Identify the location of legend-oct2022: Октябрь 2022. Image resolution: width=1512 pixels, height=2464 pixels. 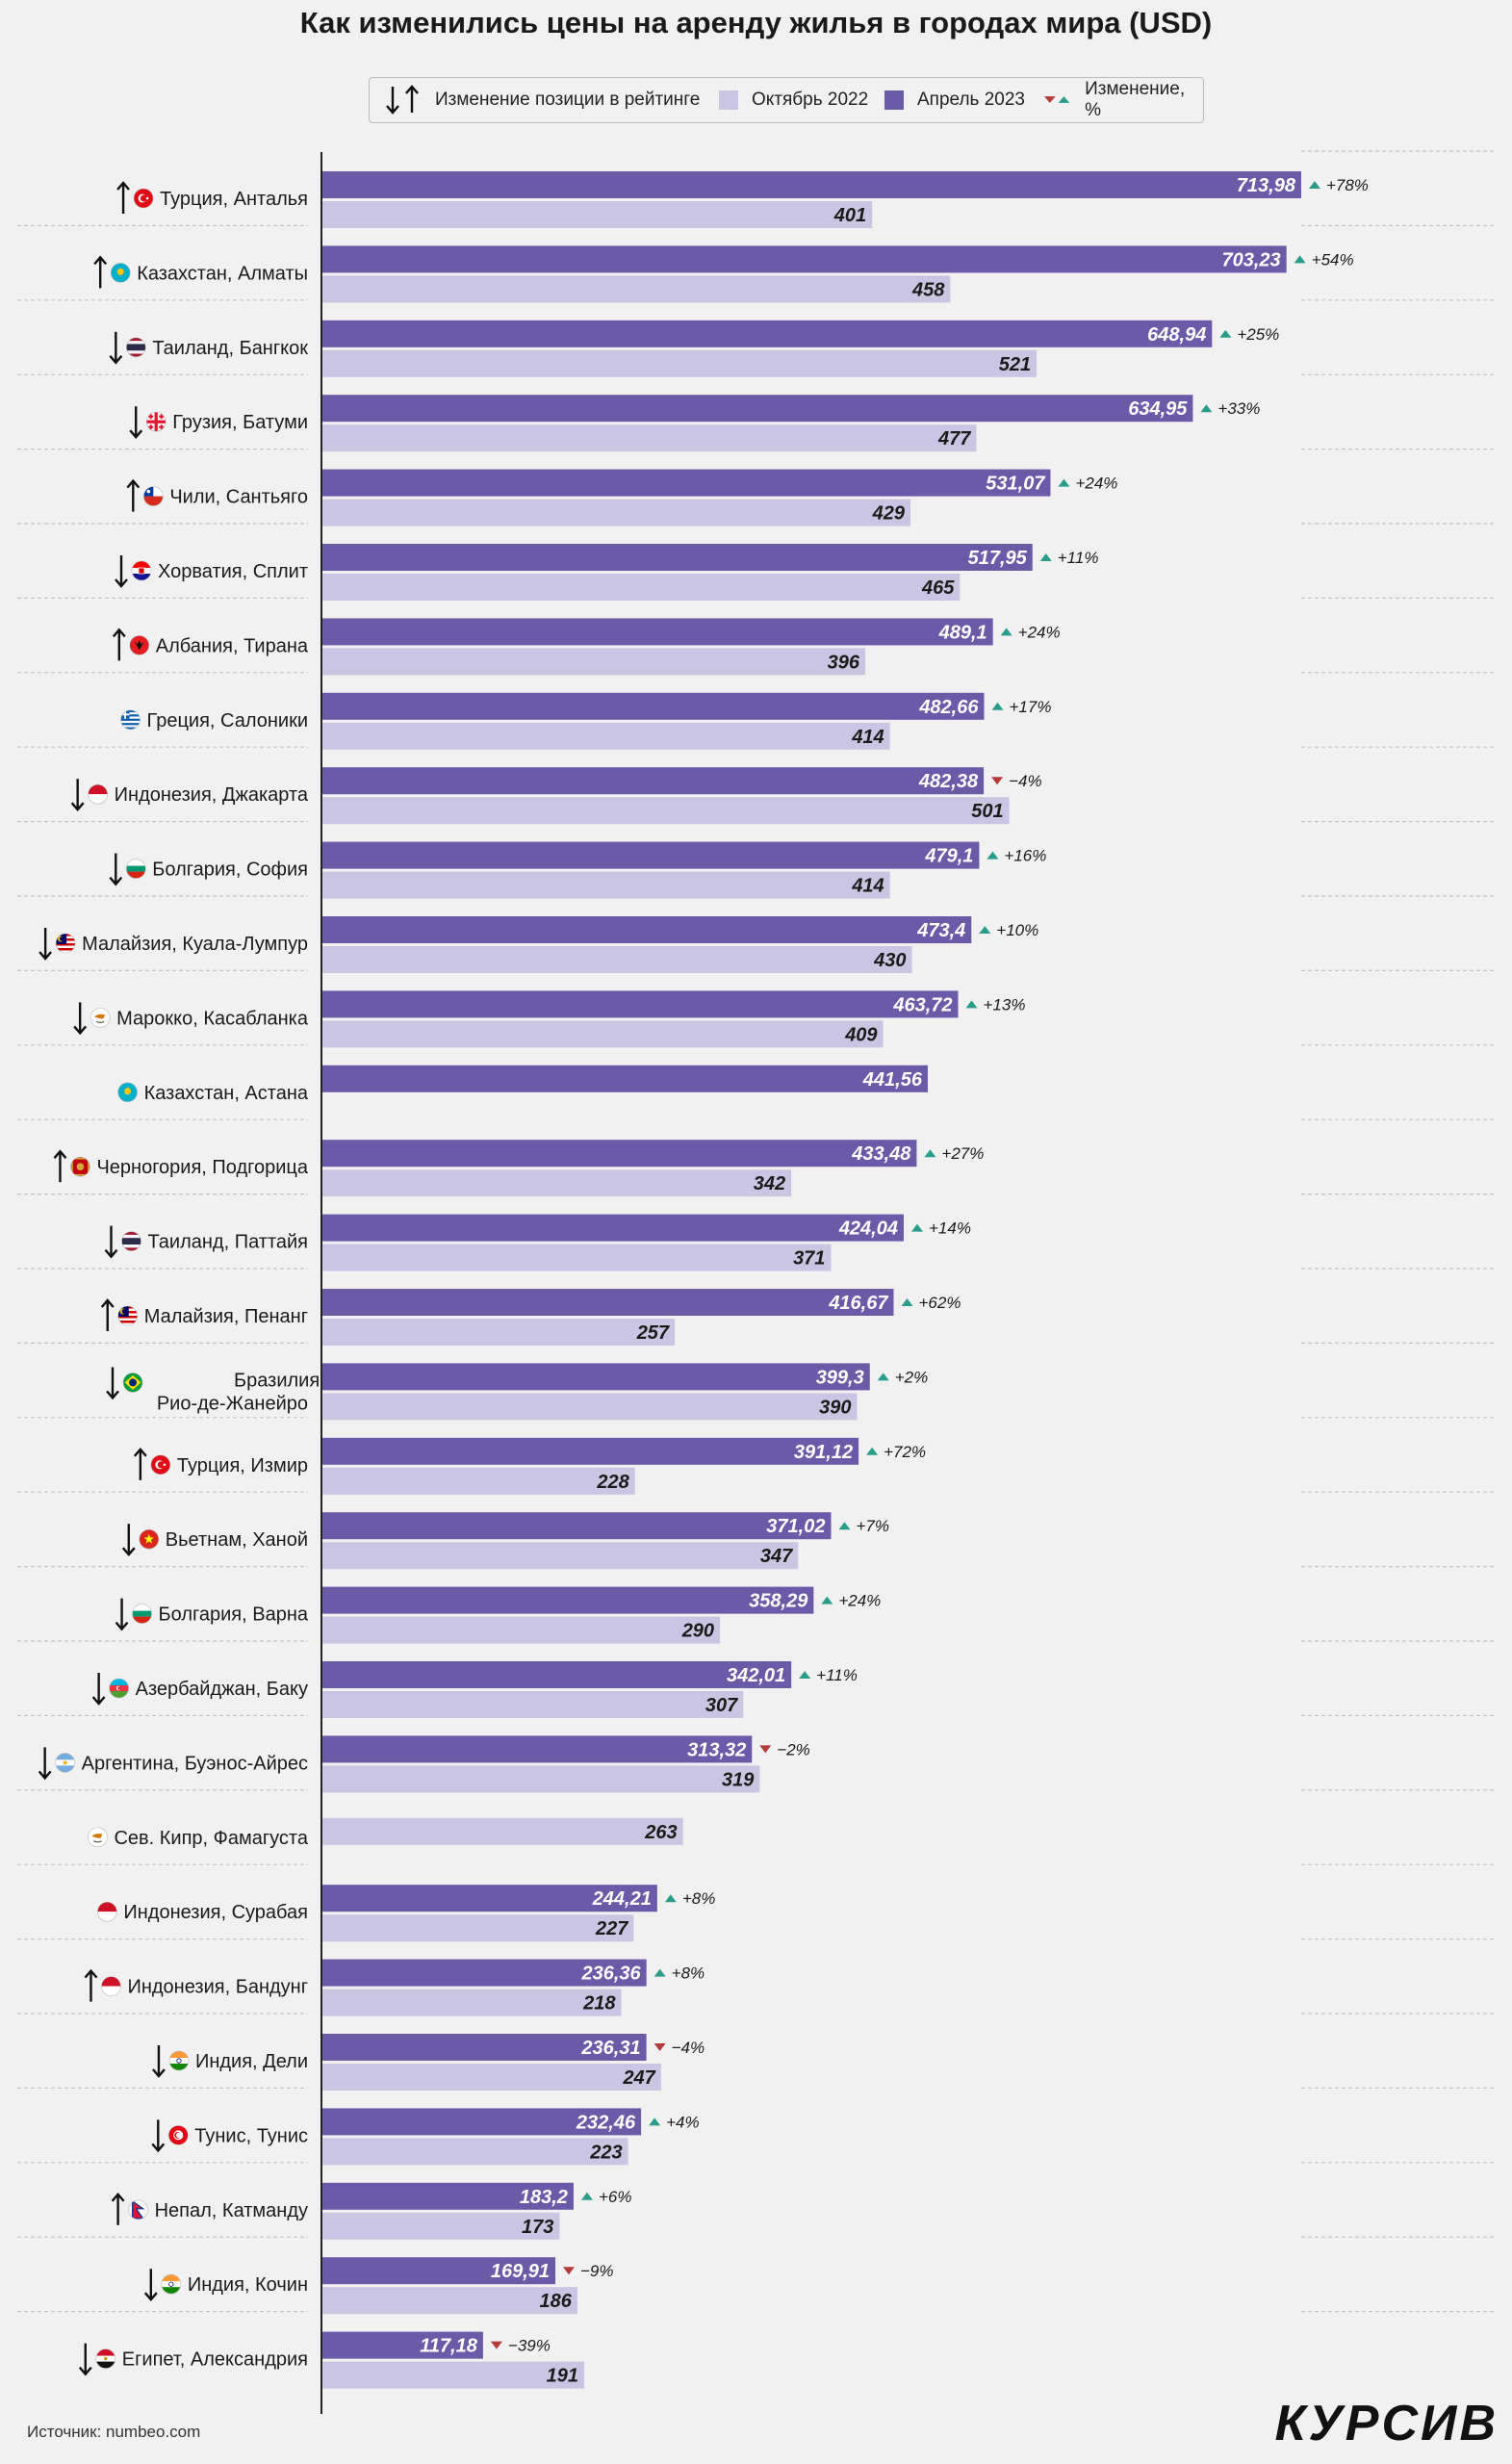
(793, 100).